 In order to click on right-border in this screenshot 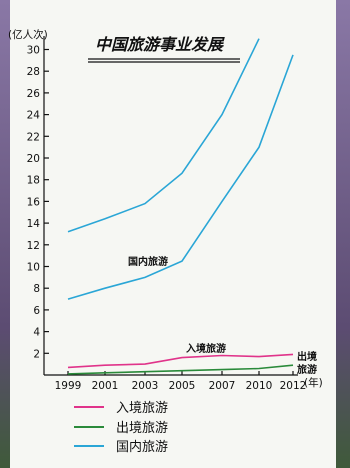, I will do `click(343, 234)`.